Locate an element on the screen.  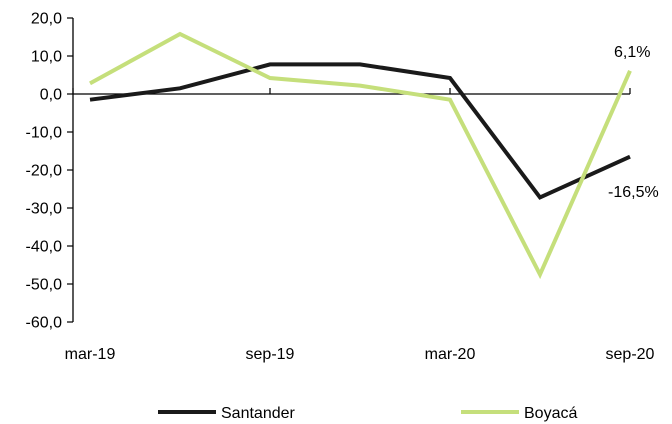
x-tick-label: mar-19 is located at coordinates (90, 354).